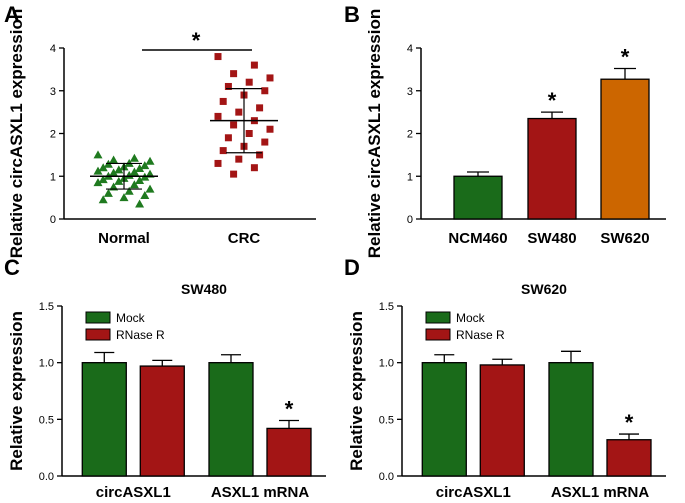 The width and height of the screenshot is (685, 503). Describe the element at coordinates (600, 492) in the screenshot. I see `panel-d-x-tick-label: ASXL1 mRNA` at that location.